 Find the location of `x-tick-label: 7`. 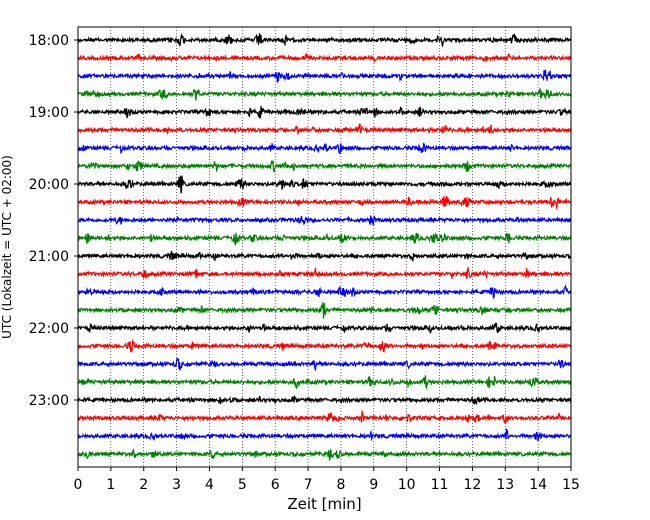

x-tick-label: 7 is located at coordinates (308, 485).